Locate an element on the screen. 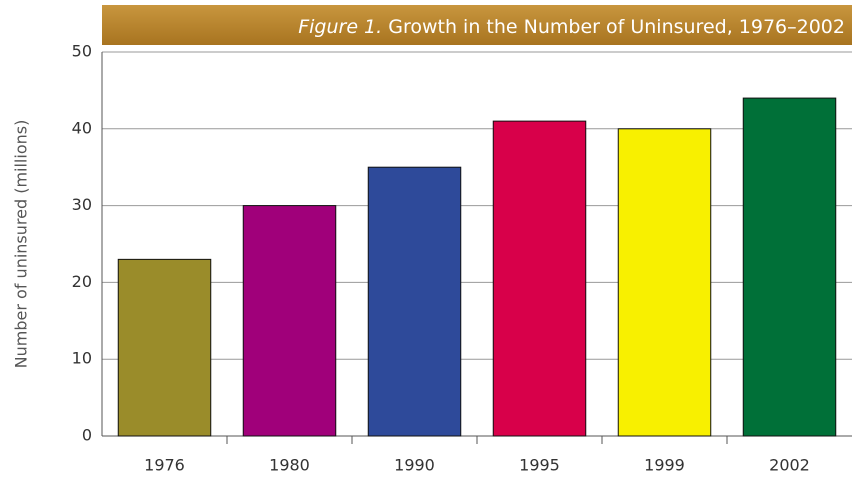  x-tick-label: 1990 is located at coordinates (414, 465).